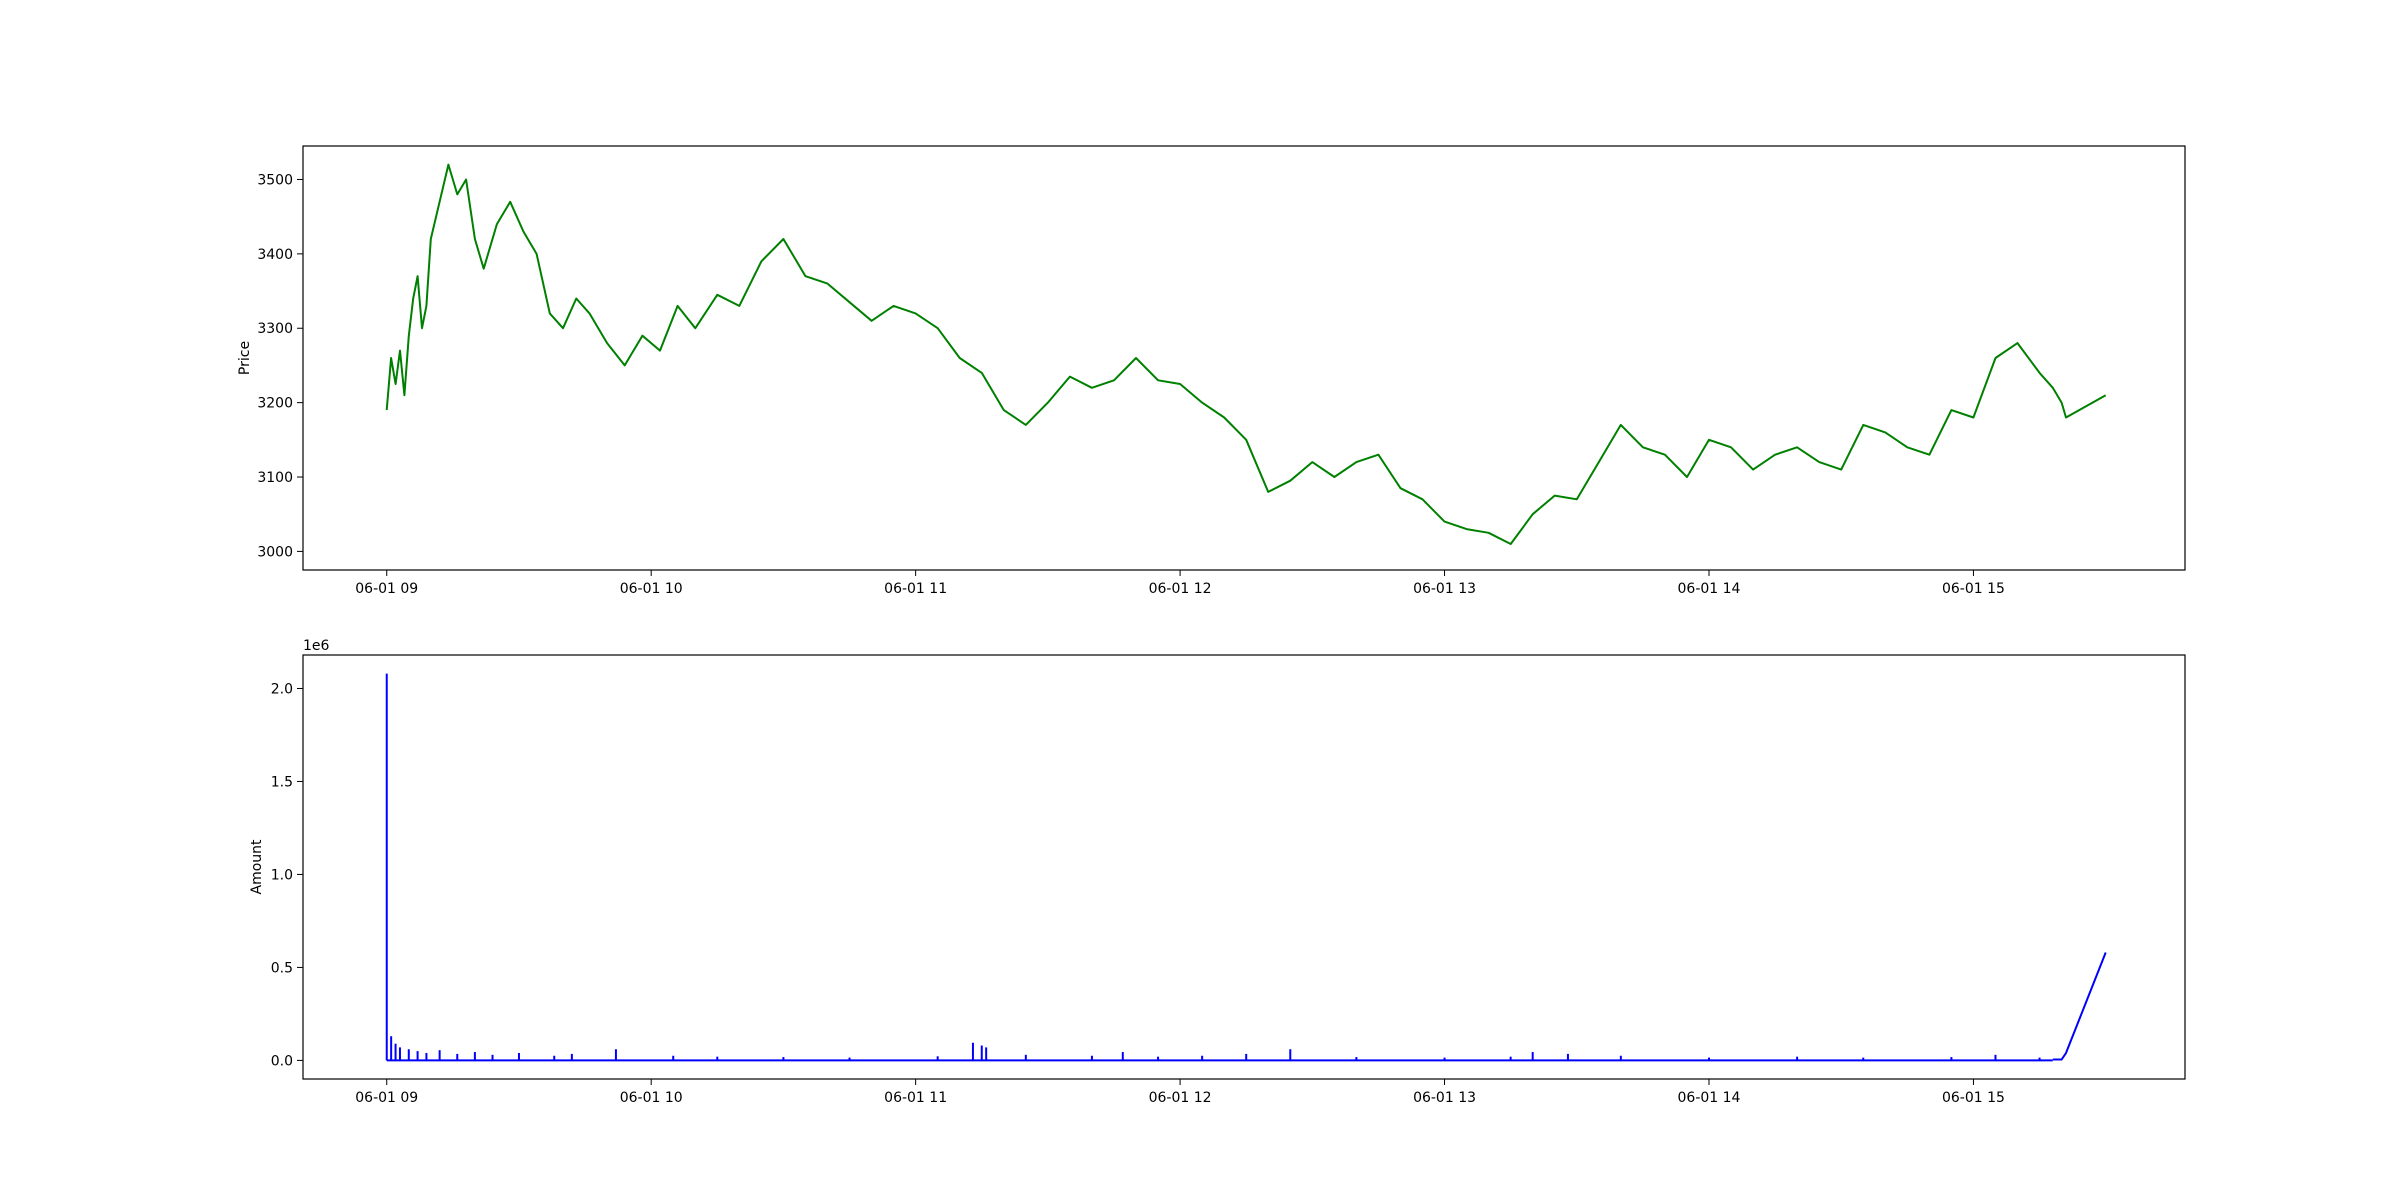 Image resolution: width=2400 pixels, height=1200 pixels. What do you see at coordinates (275, 255) in the screenshot?
I see `y-tick-label: 3400` at bounding box center [275, 255].